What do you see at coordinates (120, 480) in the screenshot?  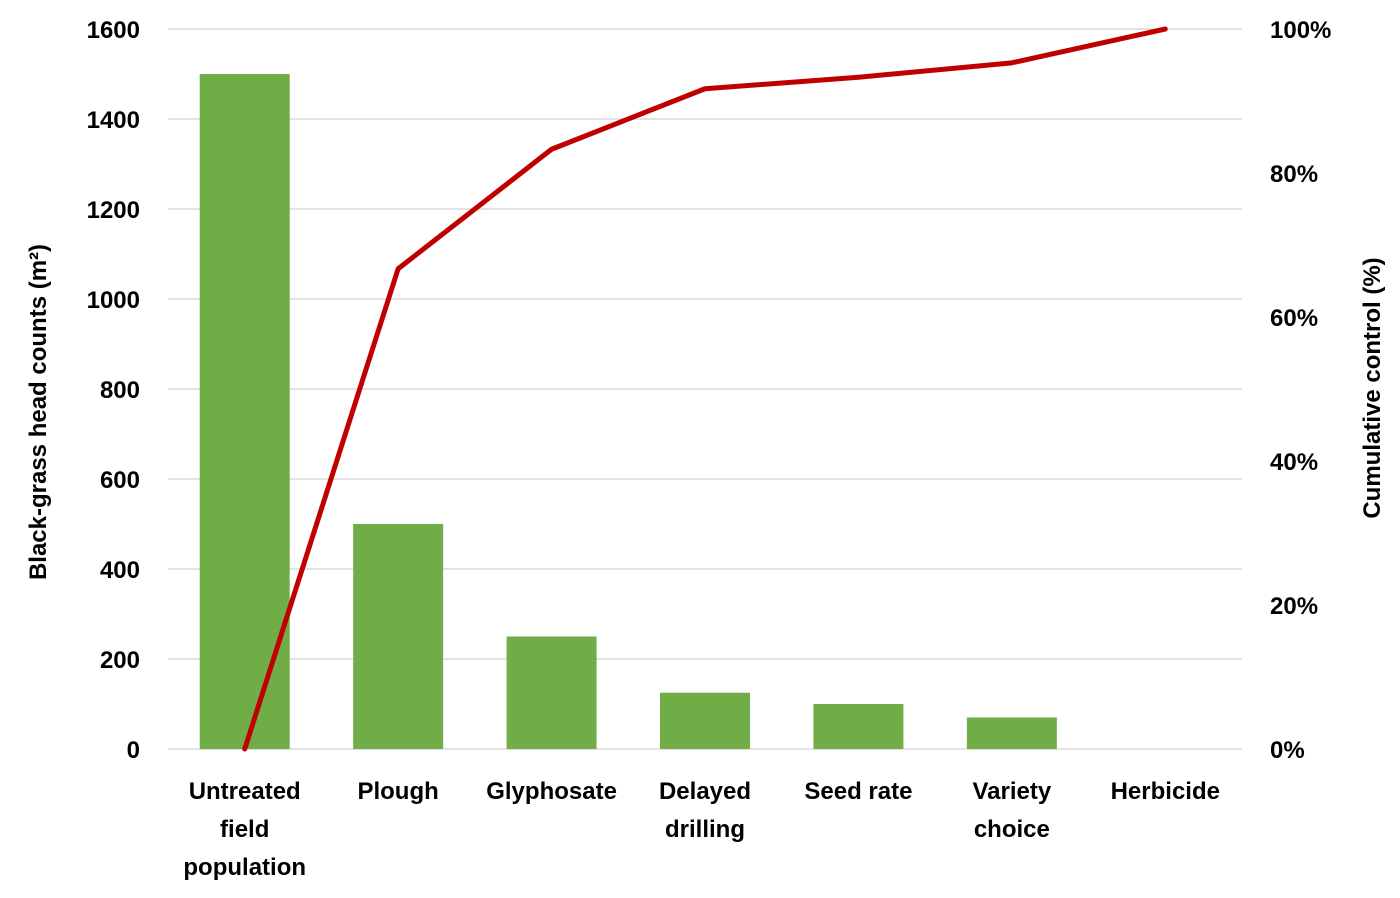 I see `y-tick-label: 600` at bounding box center [120, 480].